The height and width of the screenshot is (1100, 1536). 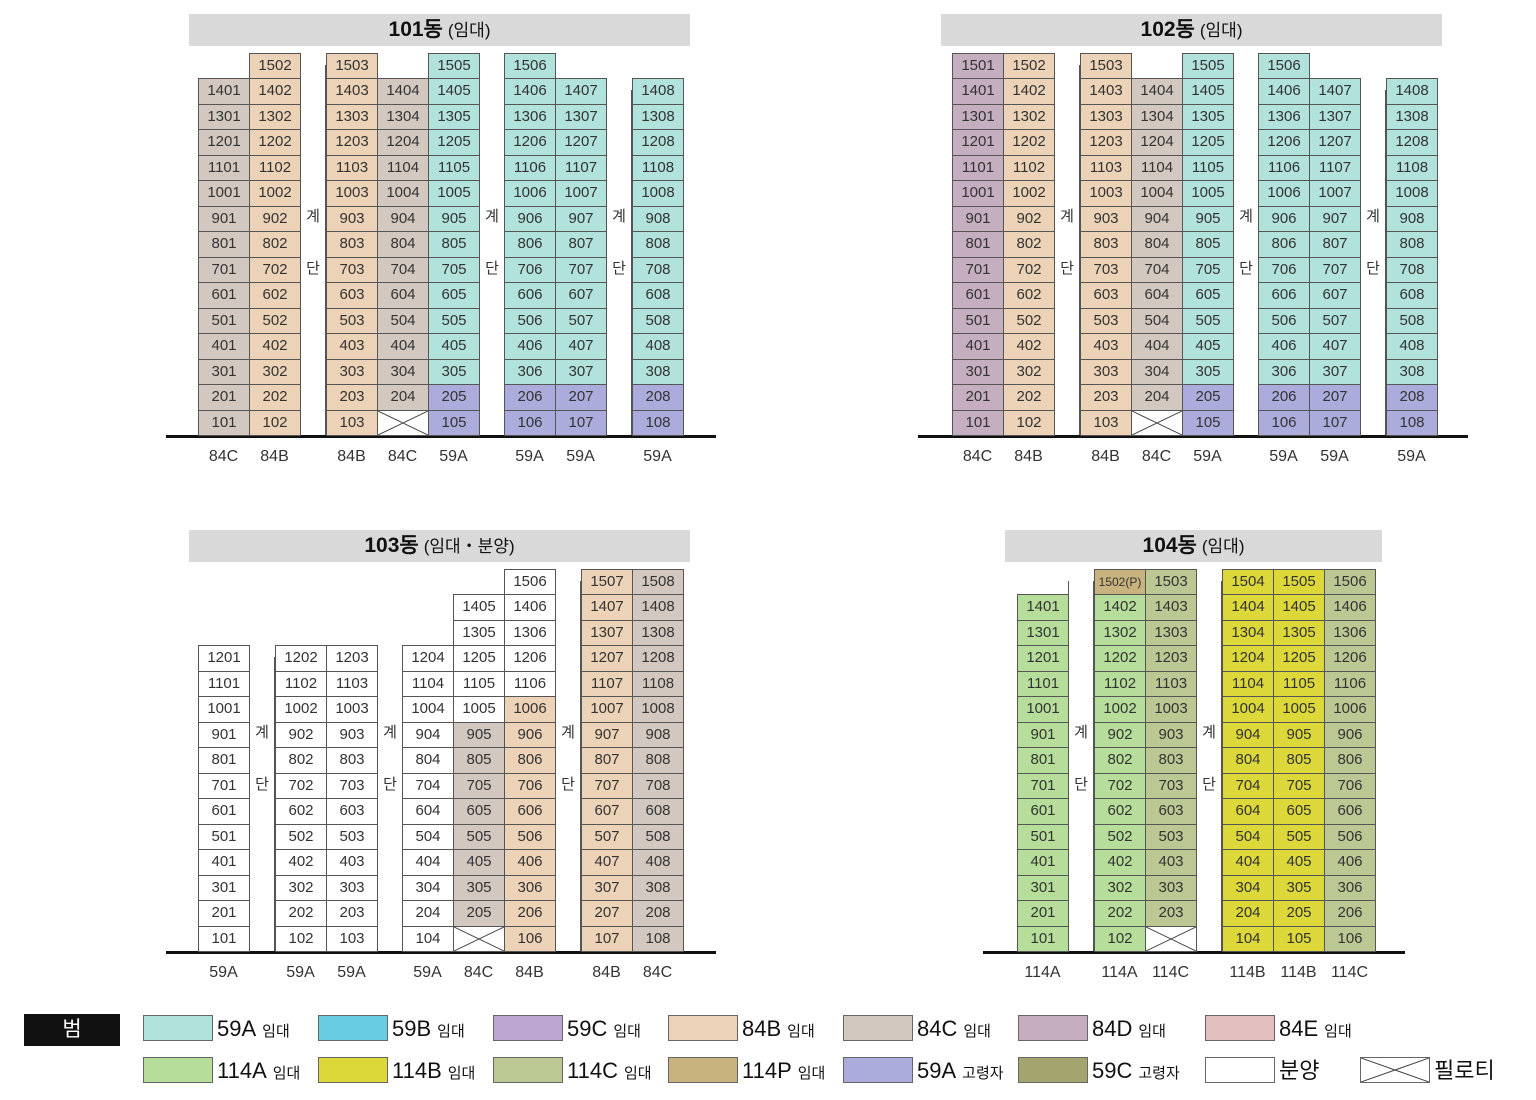 I want to click on unit-number: 201, so click(x=978, y=396).